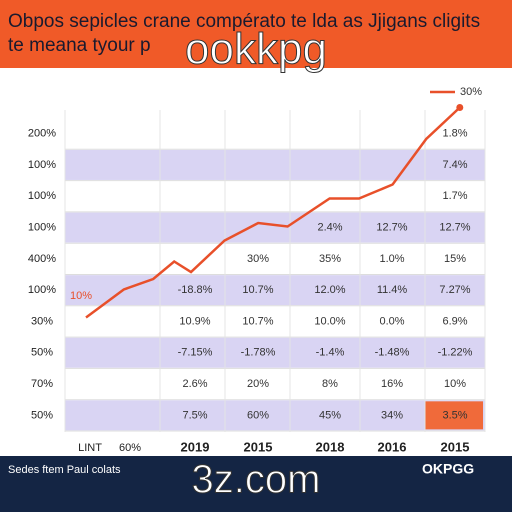 Image resolution: width=512 pixels, height=517 pixels. What do you see at coordinates (454, 134) in the screenshot?
I see `table-cell: 1.8%` at bounding box center [454, 134].